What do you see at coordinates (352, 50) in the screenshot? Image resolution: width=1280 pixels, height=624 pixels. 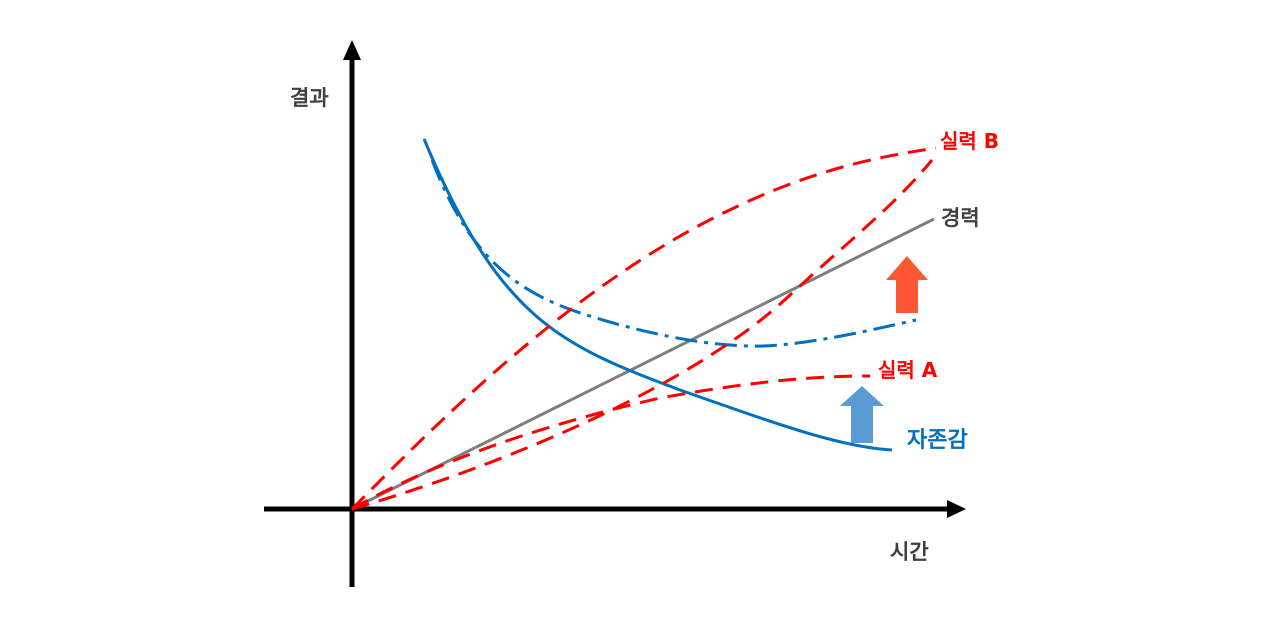 I see `y-axis-arrowhead` at bounding box center [352, 50].